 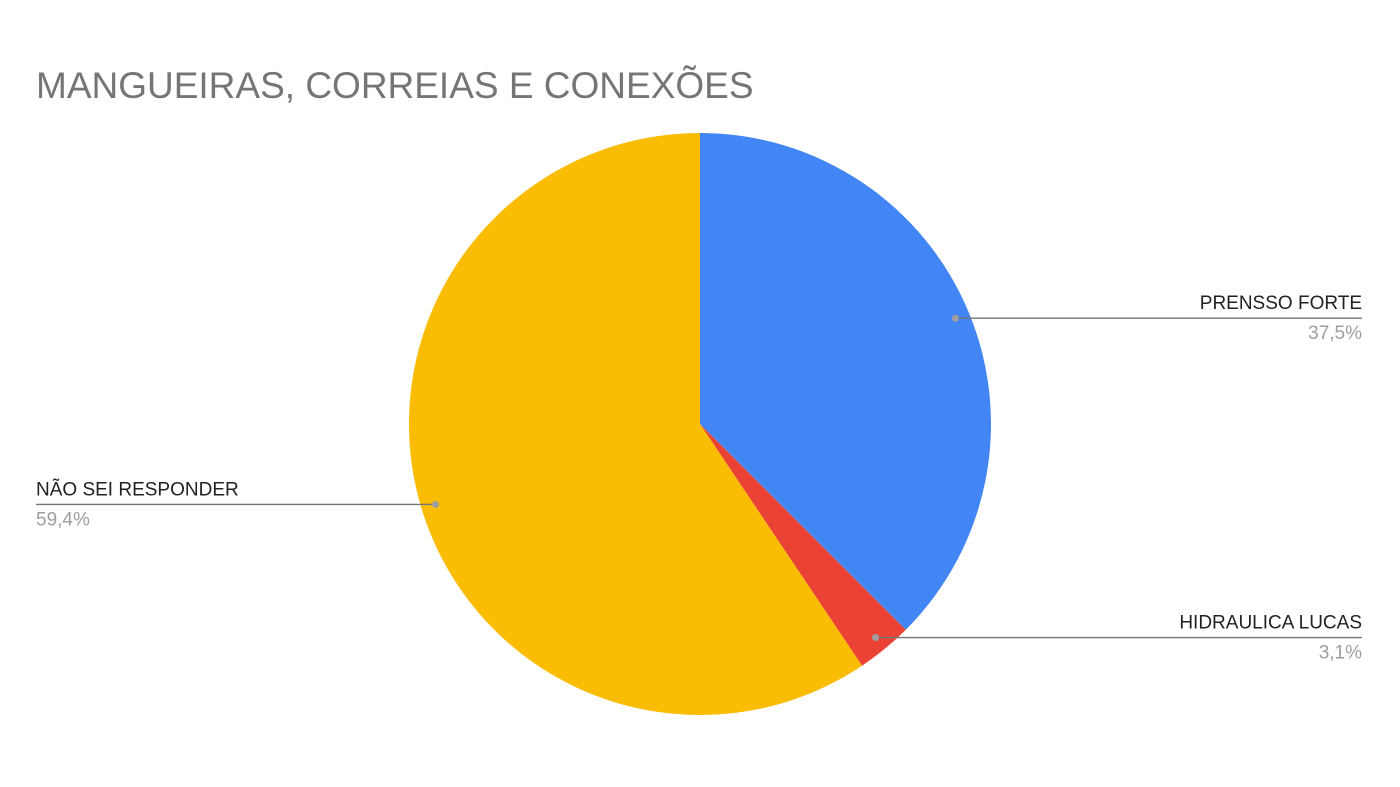 What do you see at coordinates (63, 519) in the screenshot?
I see `slice-value-label: 59,4%` at bounding box center [63, 519].